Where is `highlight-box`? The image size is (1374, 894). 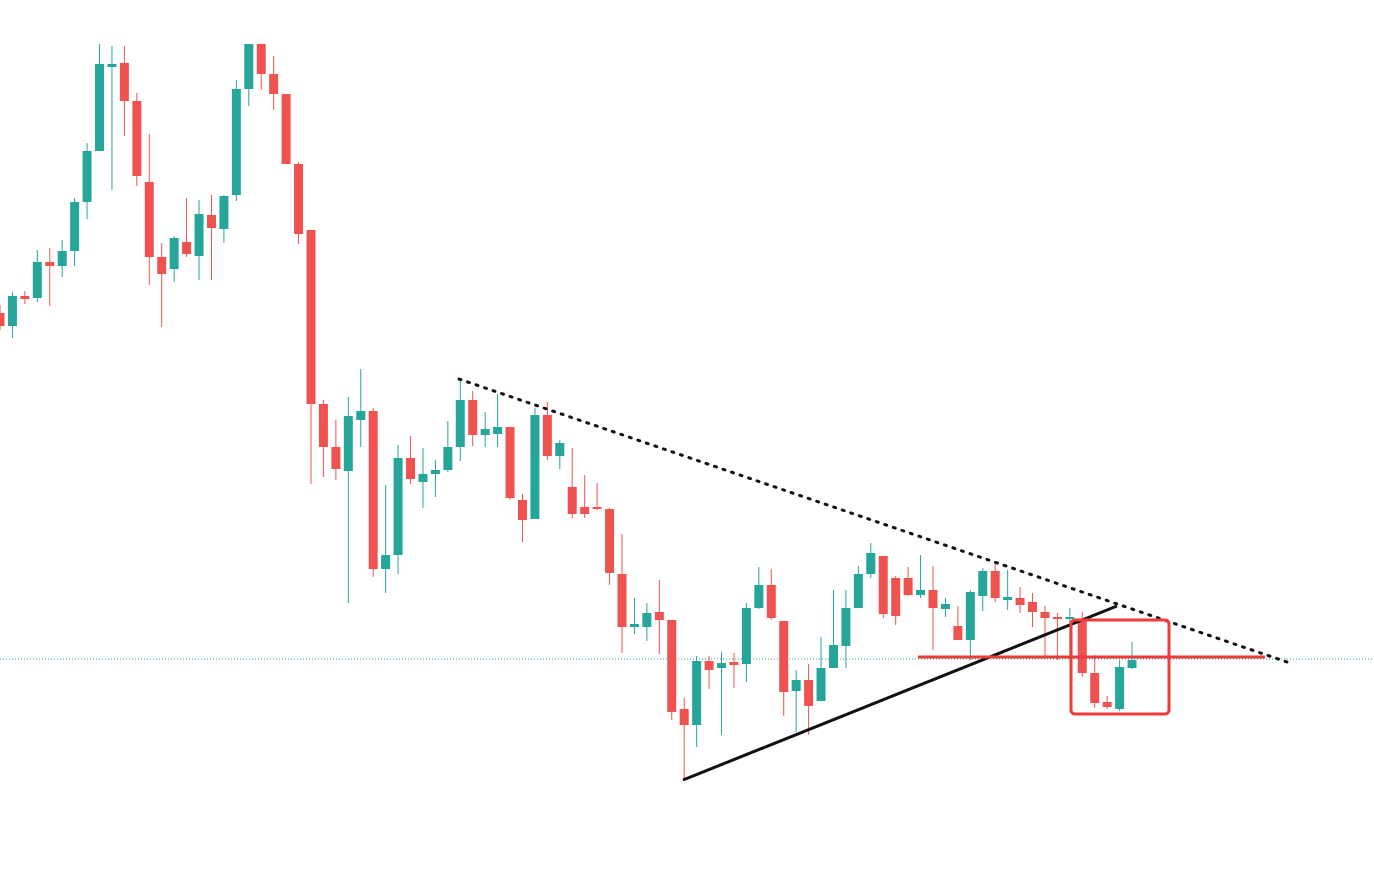 highlight-box is located at coordinates (1120, 667).